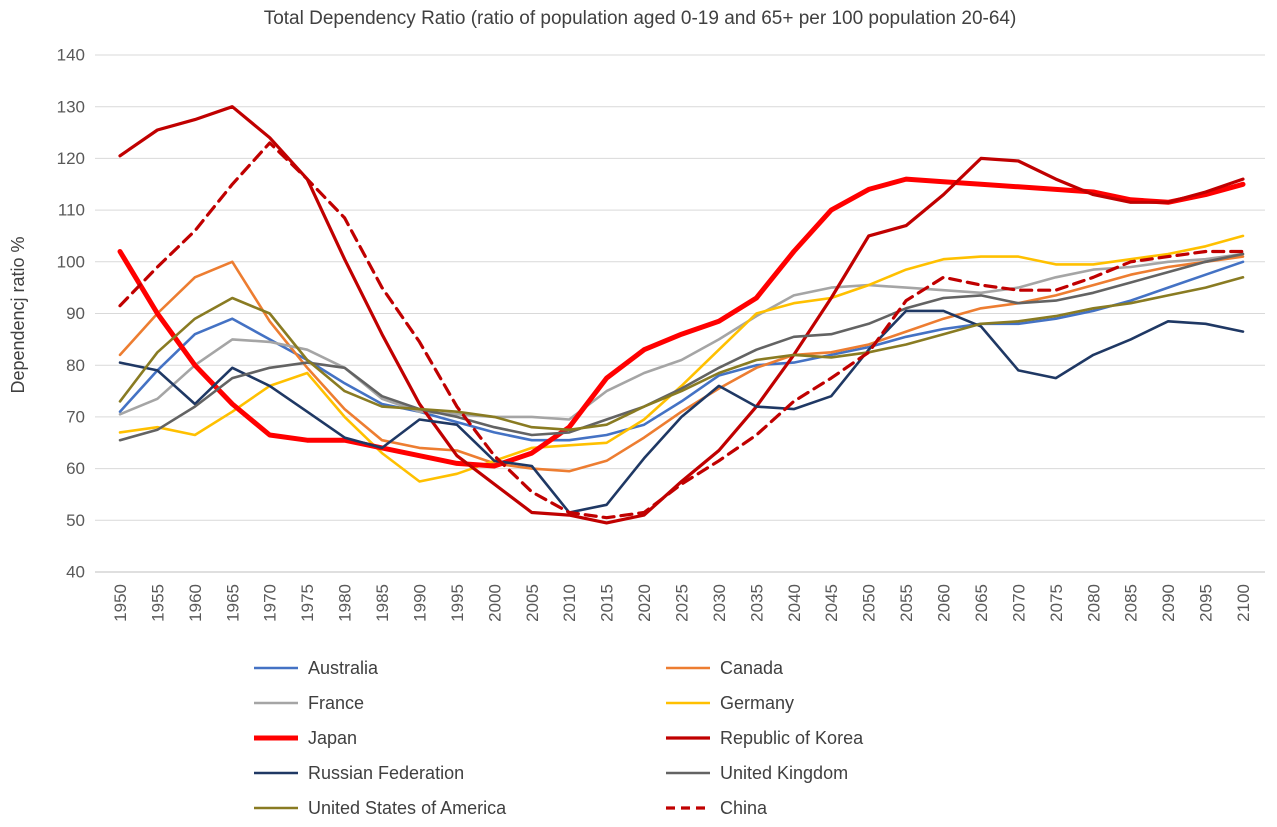 The width and height of the screenshot is (1277, 827). I want to click on x-tick-label: 2005, so click(532, 603).